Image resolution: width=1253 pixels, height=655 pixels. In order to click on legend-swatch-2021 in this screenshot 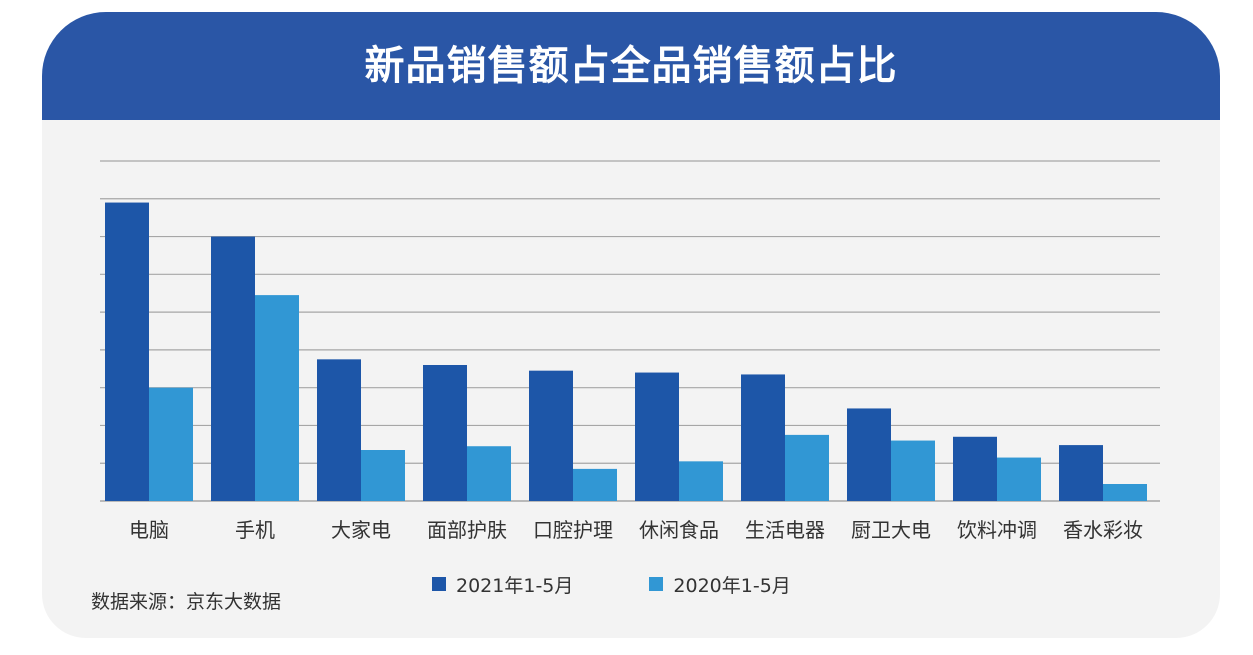, I will do `click(439, 584)`.